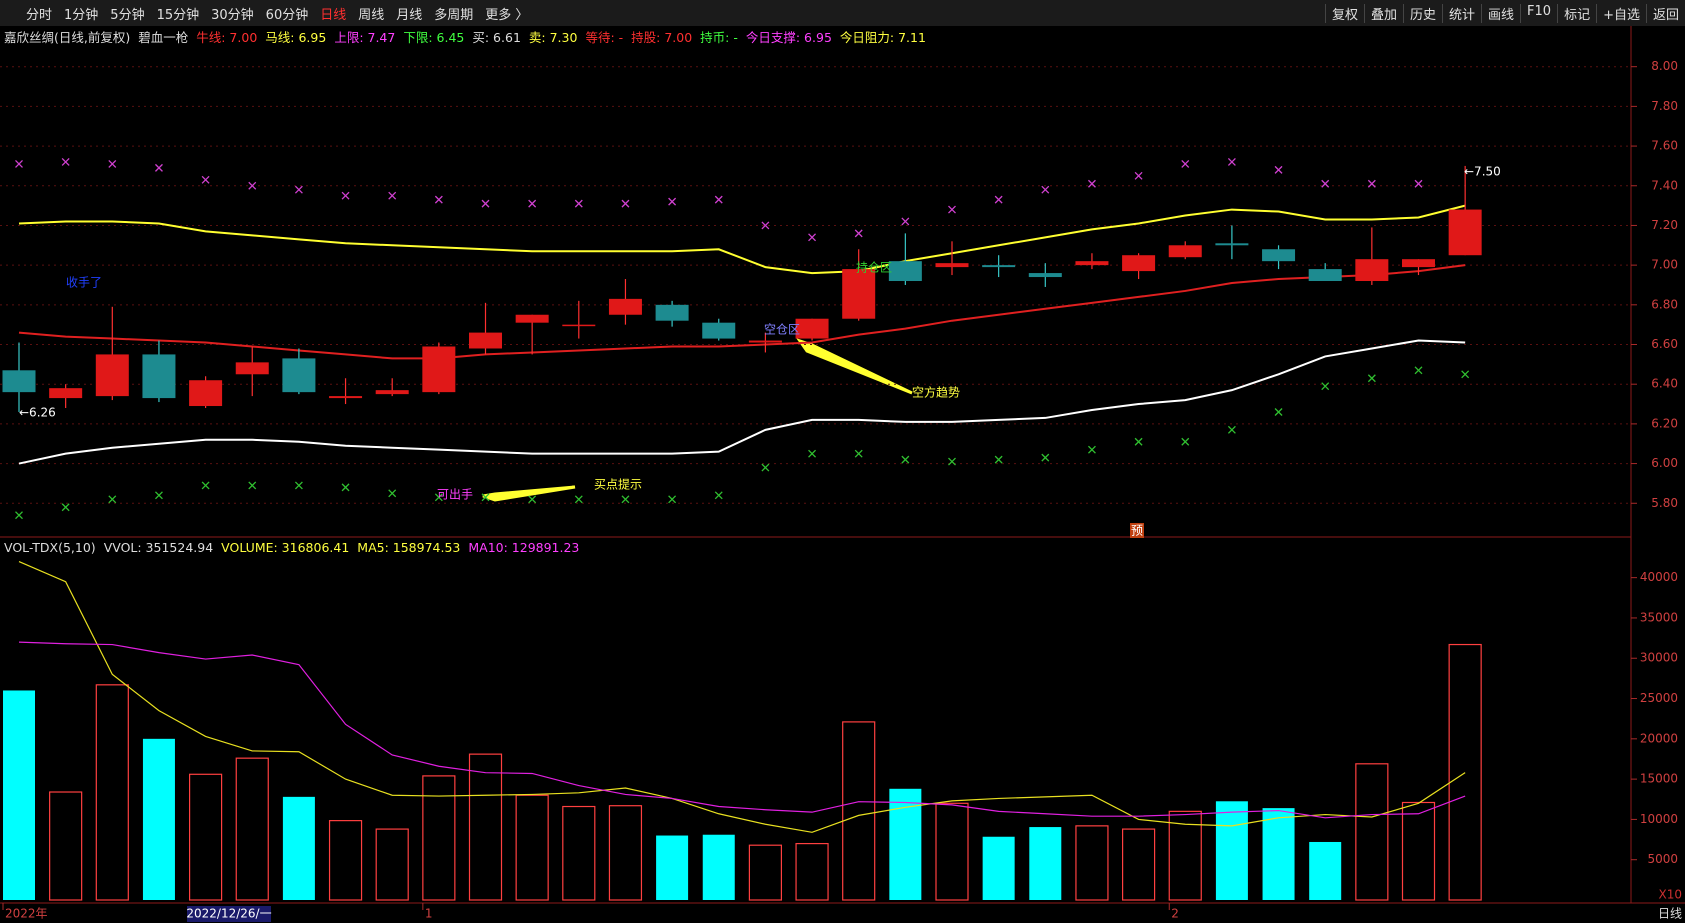 The image size is (1685, 923). Describe the element at coordinates (507, 15) in the screenshot. I see `period-tab: 更多 〉` at that location.